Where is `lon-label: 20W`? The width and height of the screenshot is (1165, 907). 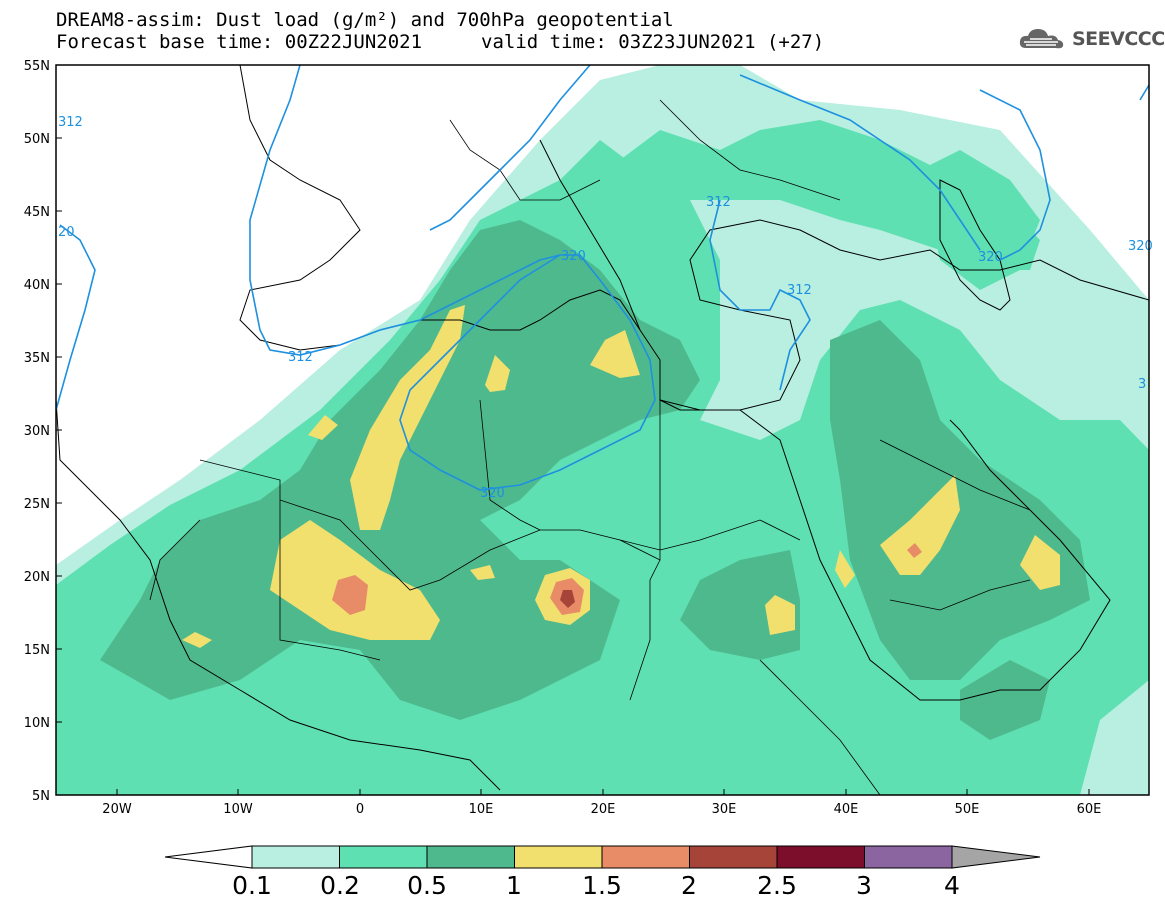
lon-label: 20W is located at coordinates (117, 809).